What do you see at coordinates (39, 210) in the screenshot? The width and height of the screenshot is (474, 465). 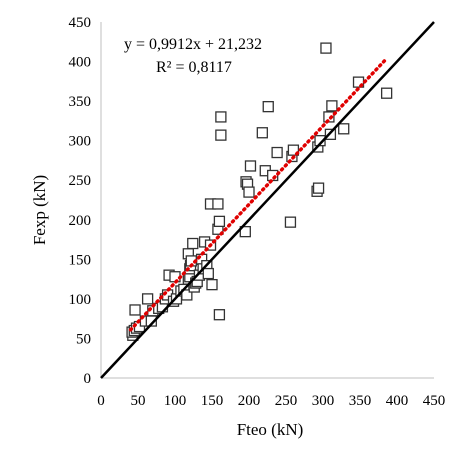 I see `y-axis-title: Fexp (kN)` at bounding box center [39, 210].